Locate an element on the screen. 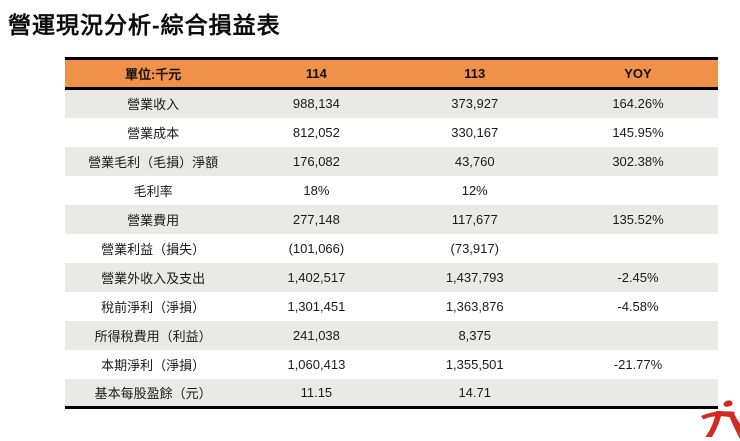  row-label: 毛利率 is located at coordinates (153, 191).